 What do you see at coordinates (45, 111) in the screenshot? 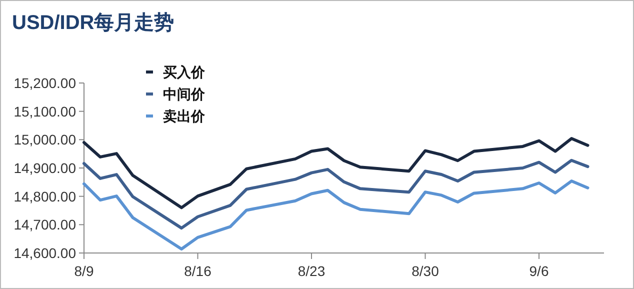
I see `y-tick-label: 15,100.00` at bounding box center [45, 111].